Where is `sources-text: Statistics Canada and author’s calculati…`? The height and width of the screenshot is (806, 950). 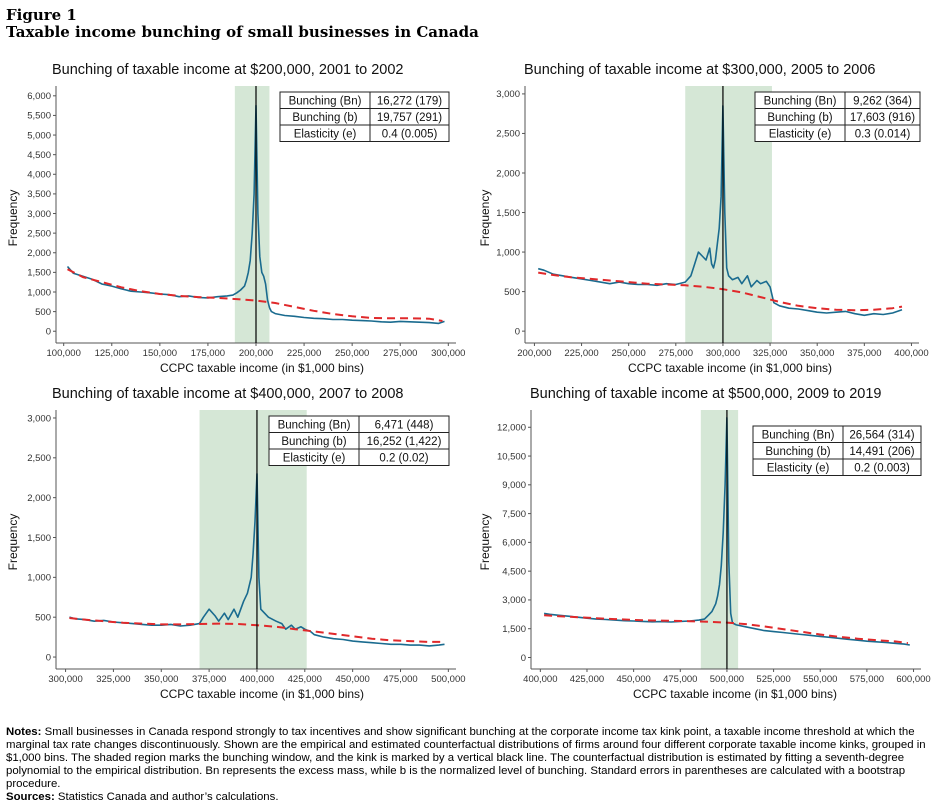
sources-text: Statistics Canada and author’s calculati… is located at coordinates (168, 797).